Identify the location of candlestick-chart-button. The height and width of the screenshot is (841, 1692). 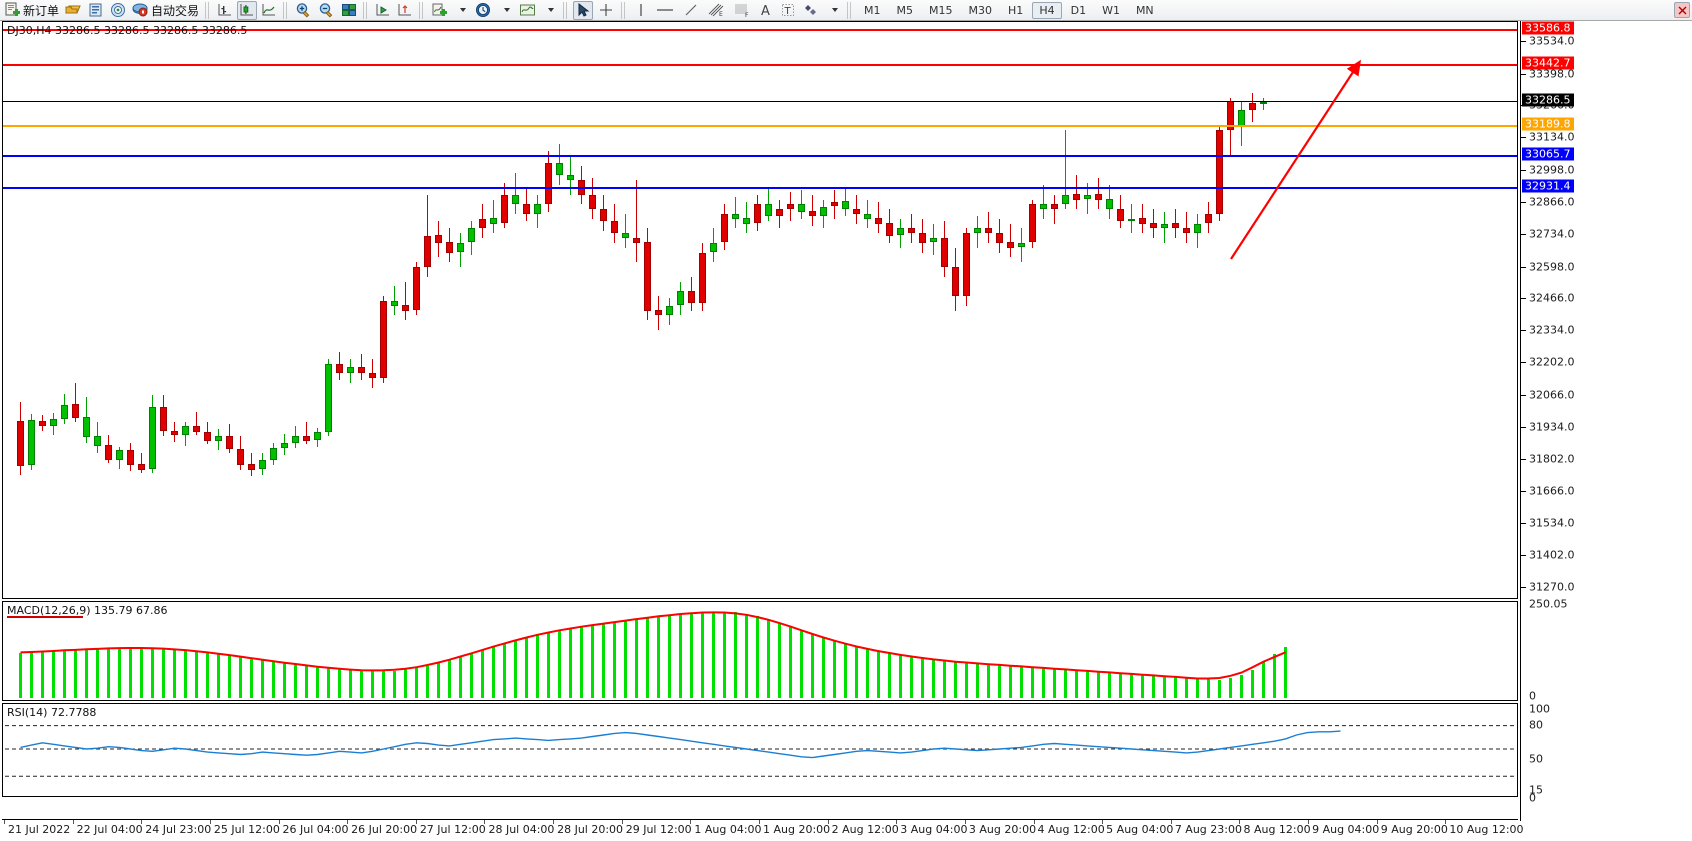
(247, 10).